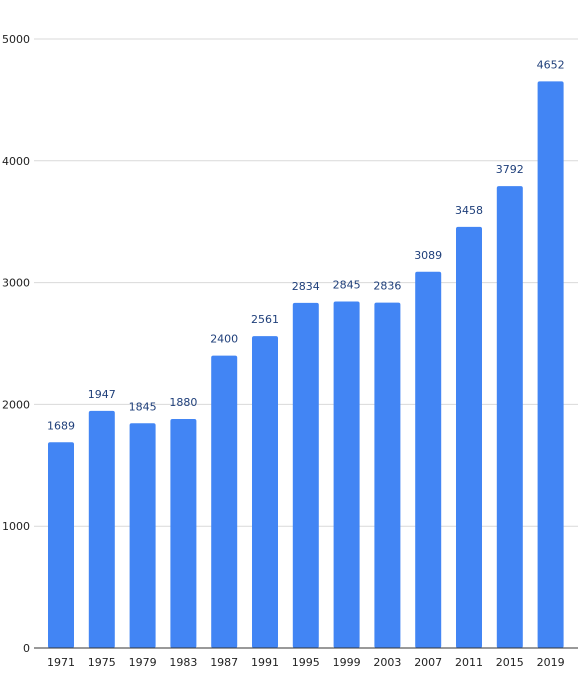  I want to click on bar-1979, so click(142, 535).